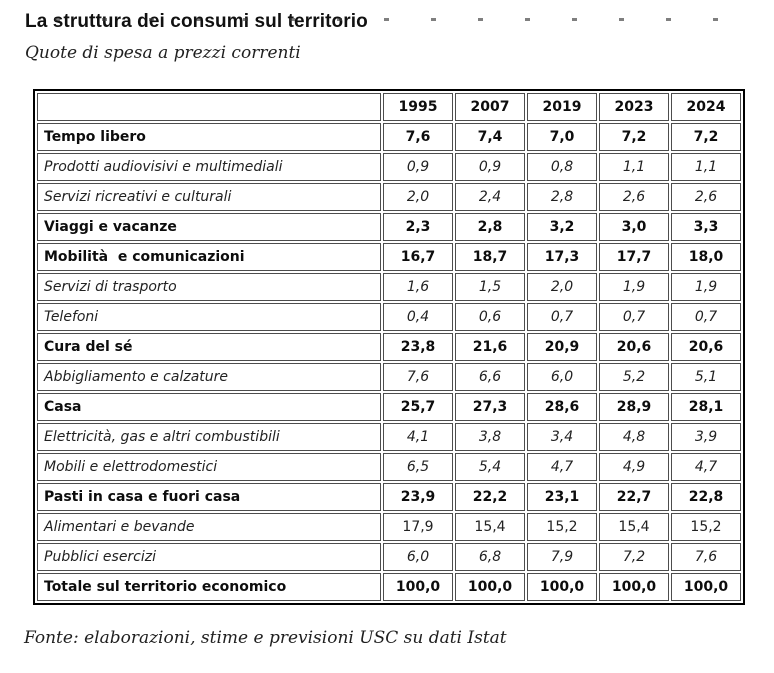  What do you see at coordinates (209, 437) in the screenshot?
I see `row-label-cell: Elettricità, gas e altri combustibili` at bounding box center [209, 437].